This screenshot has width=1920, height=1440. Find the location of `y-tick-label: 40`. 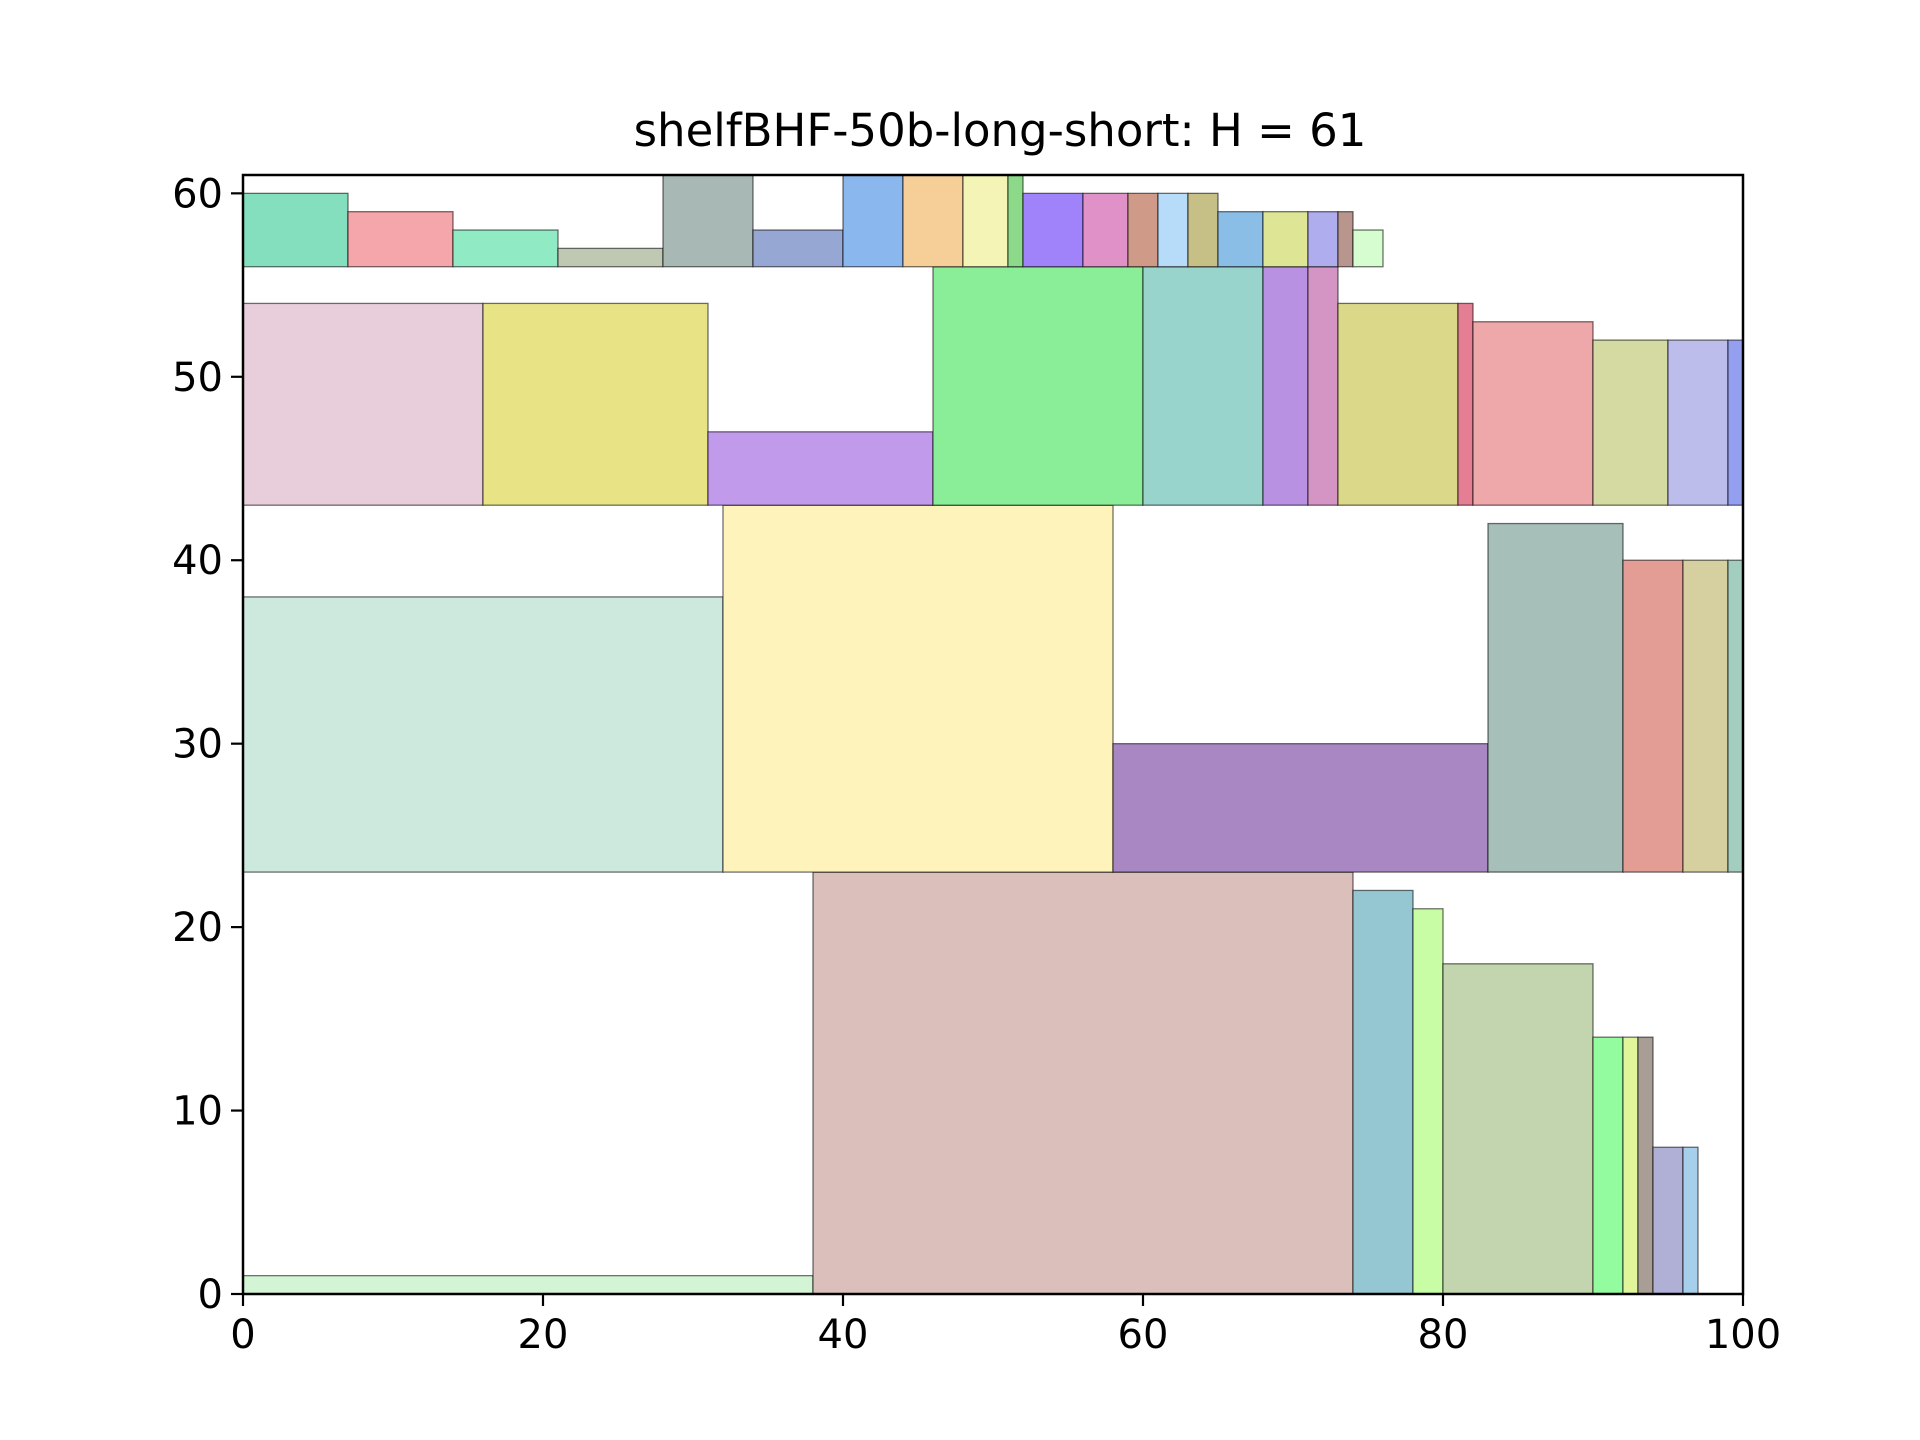

y-tick-label: 40 is located at coordinates (197, 561).